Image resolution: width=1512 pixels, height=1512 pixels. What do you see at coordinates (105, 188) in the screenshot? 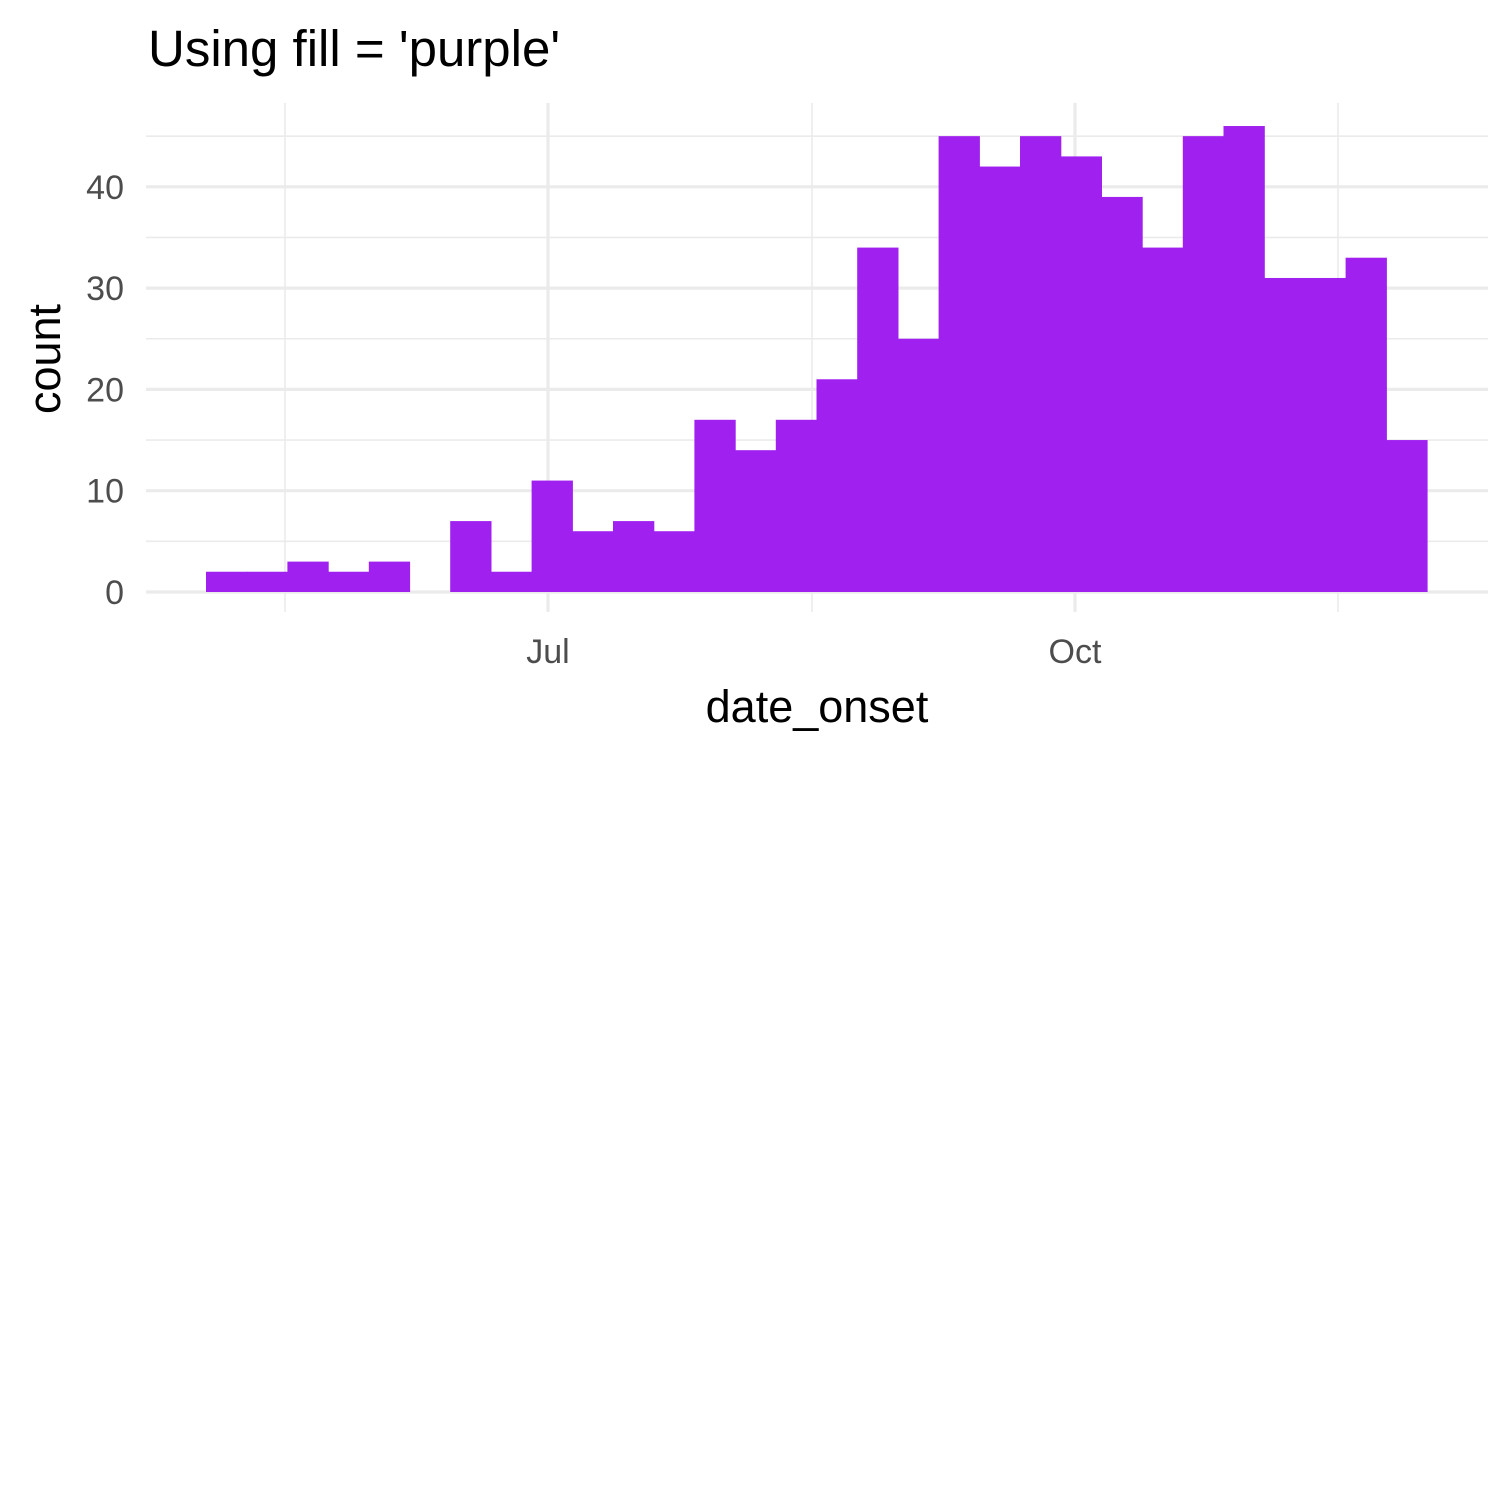
I see `y-tick-label: 40` at bounding box center [105, 188].